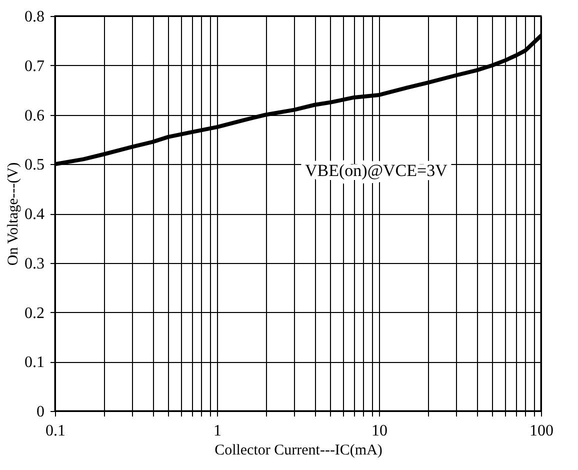  Describe the element at coordinates (218, 431) in the screenshot. I see `x-tick-label: 1` at that location.